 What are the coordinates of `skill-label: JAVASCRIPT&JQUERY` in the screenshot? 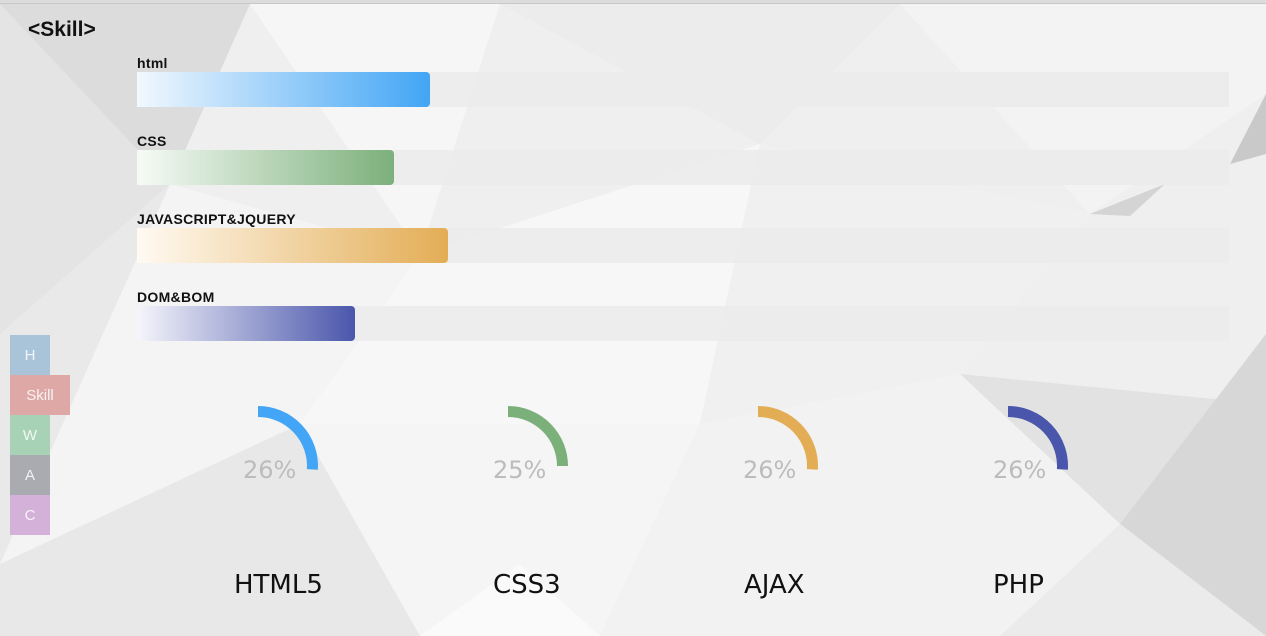 It's located at (216, 219).